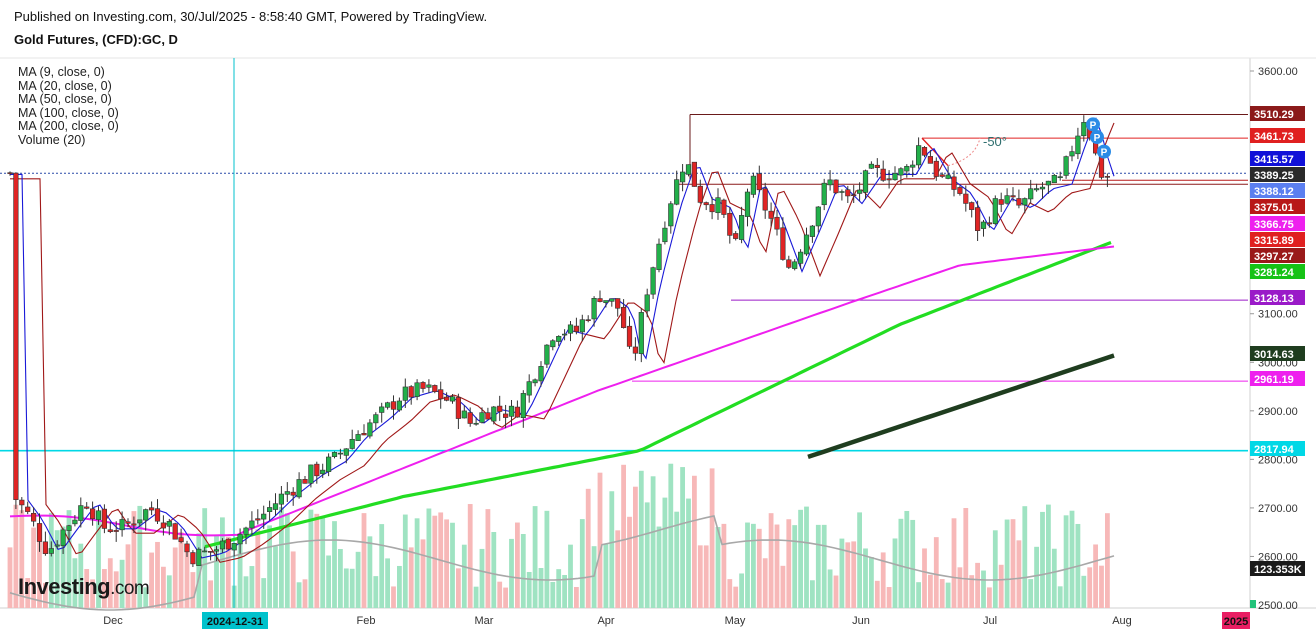  What do you see at coordinates (1277, 297) in the screenshot?
I see `price-label: 3128.13` at bounding box center [1277, 297].